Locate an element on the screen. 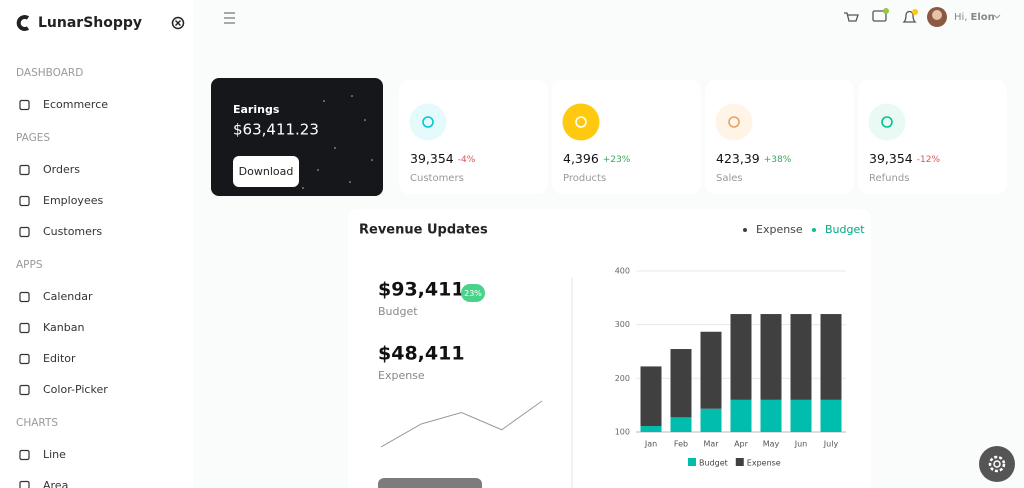 The height and width of the screenshot is (488, 1024). stat-label: Customers is located at coordinates (437, 178).